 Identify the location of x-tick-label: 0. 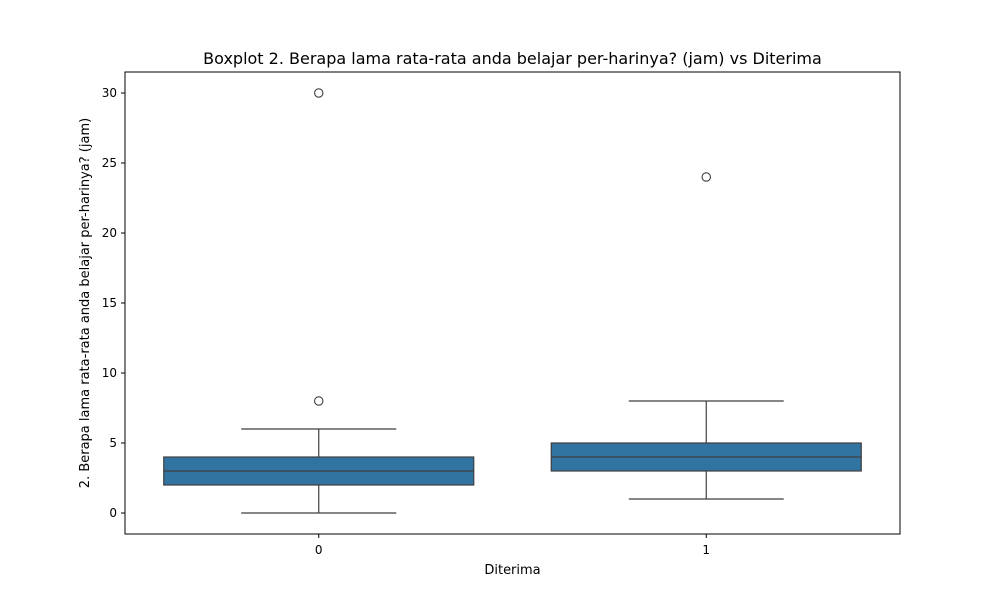
(319, 550).